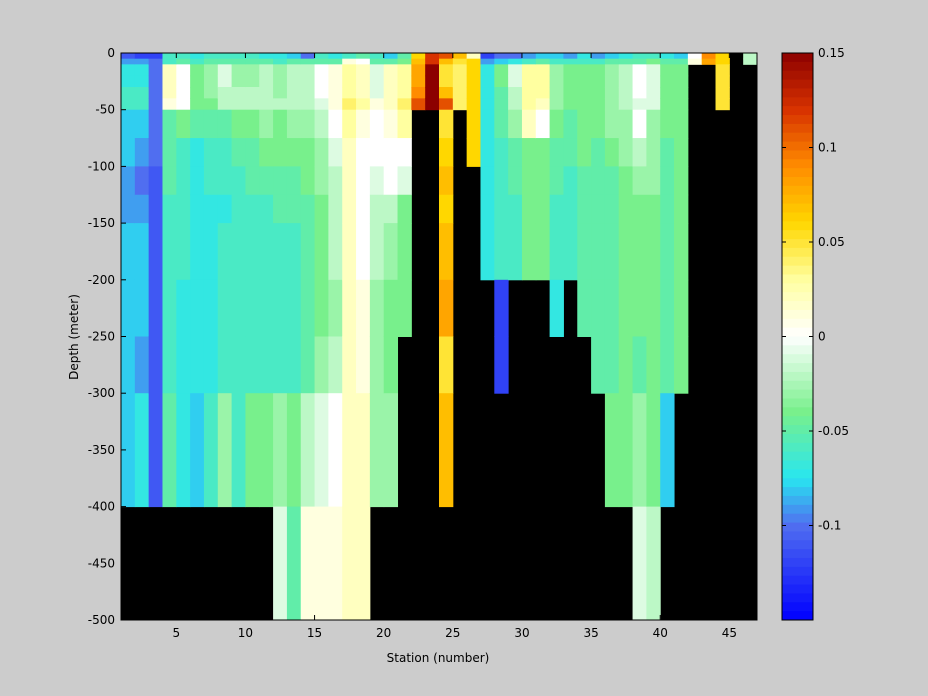  I want to click on y-tick-label: -200, so click(101, 280).